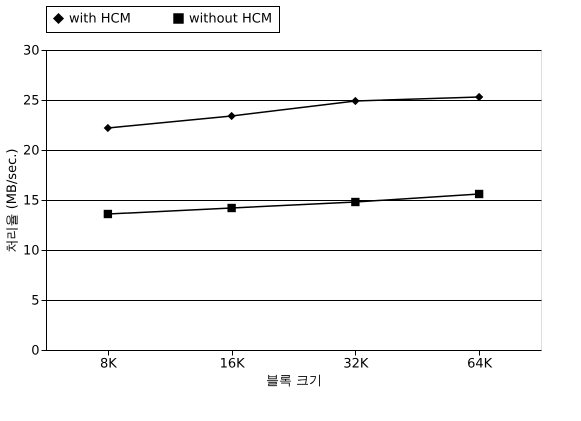  I want to click on y-tick-label: 10, so click(31, 251).